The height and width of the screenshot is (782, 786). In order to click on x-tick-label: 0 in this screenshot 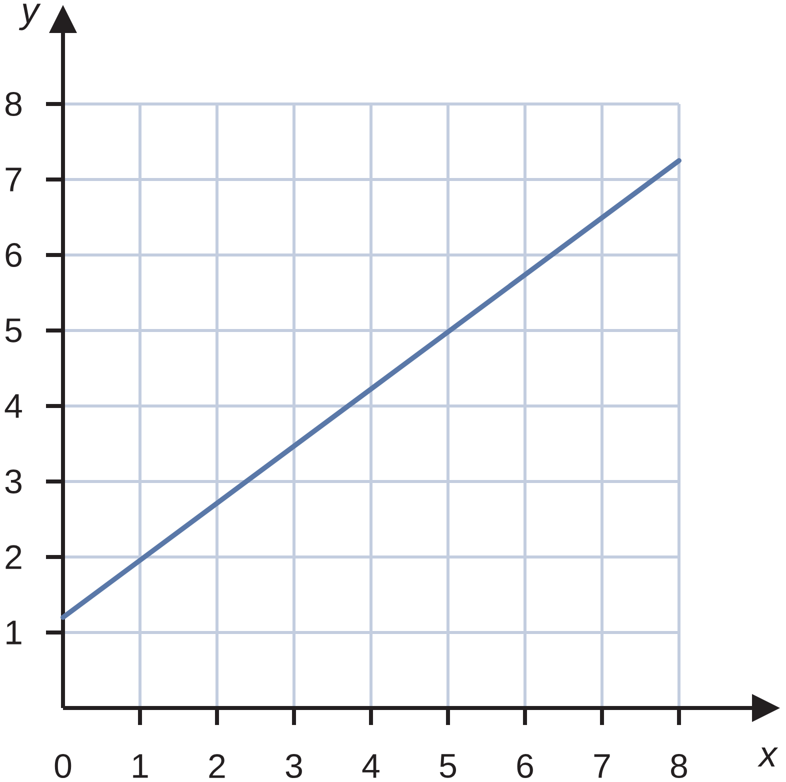, I will do `click(63, 766)`.